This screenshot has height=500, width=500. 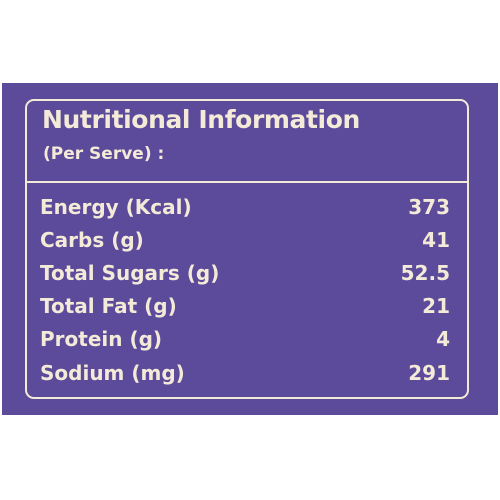 I want to click on nutrient-label: Protein (g), so click(x=101, y=339).